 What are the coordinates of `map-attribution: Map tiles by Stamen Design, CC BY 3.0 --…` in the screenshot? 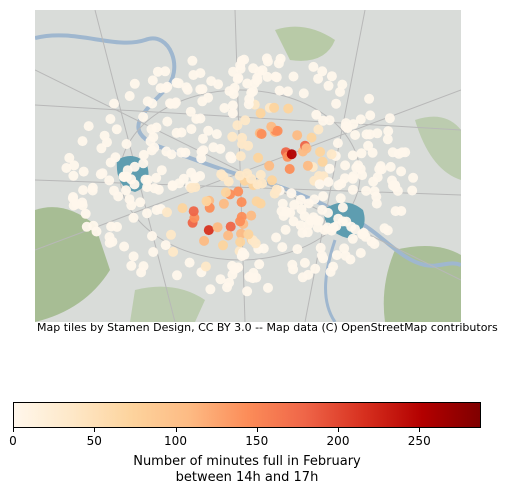 It's located at (267, 327).